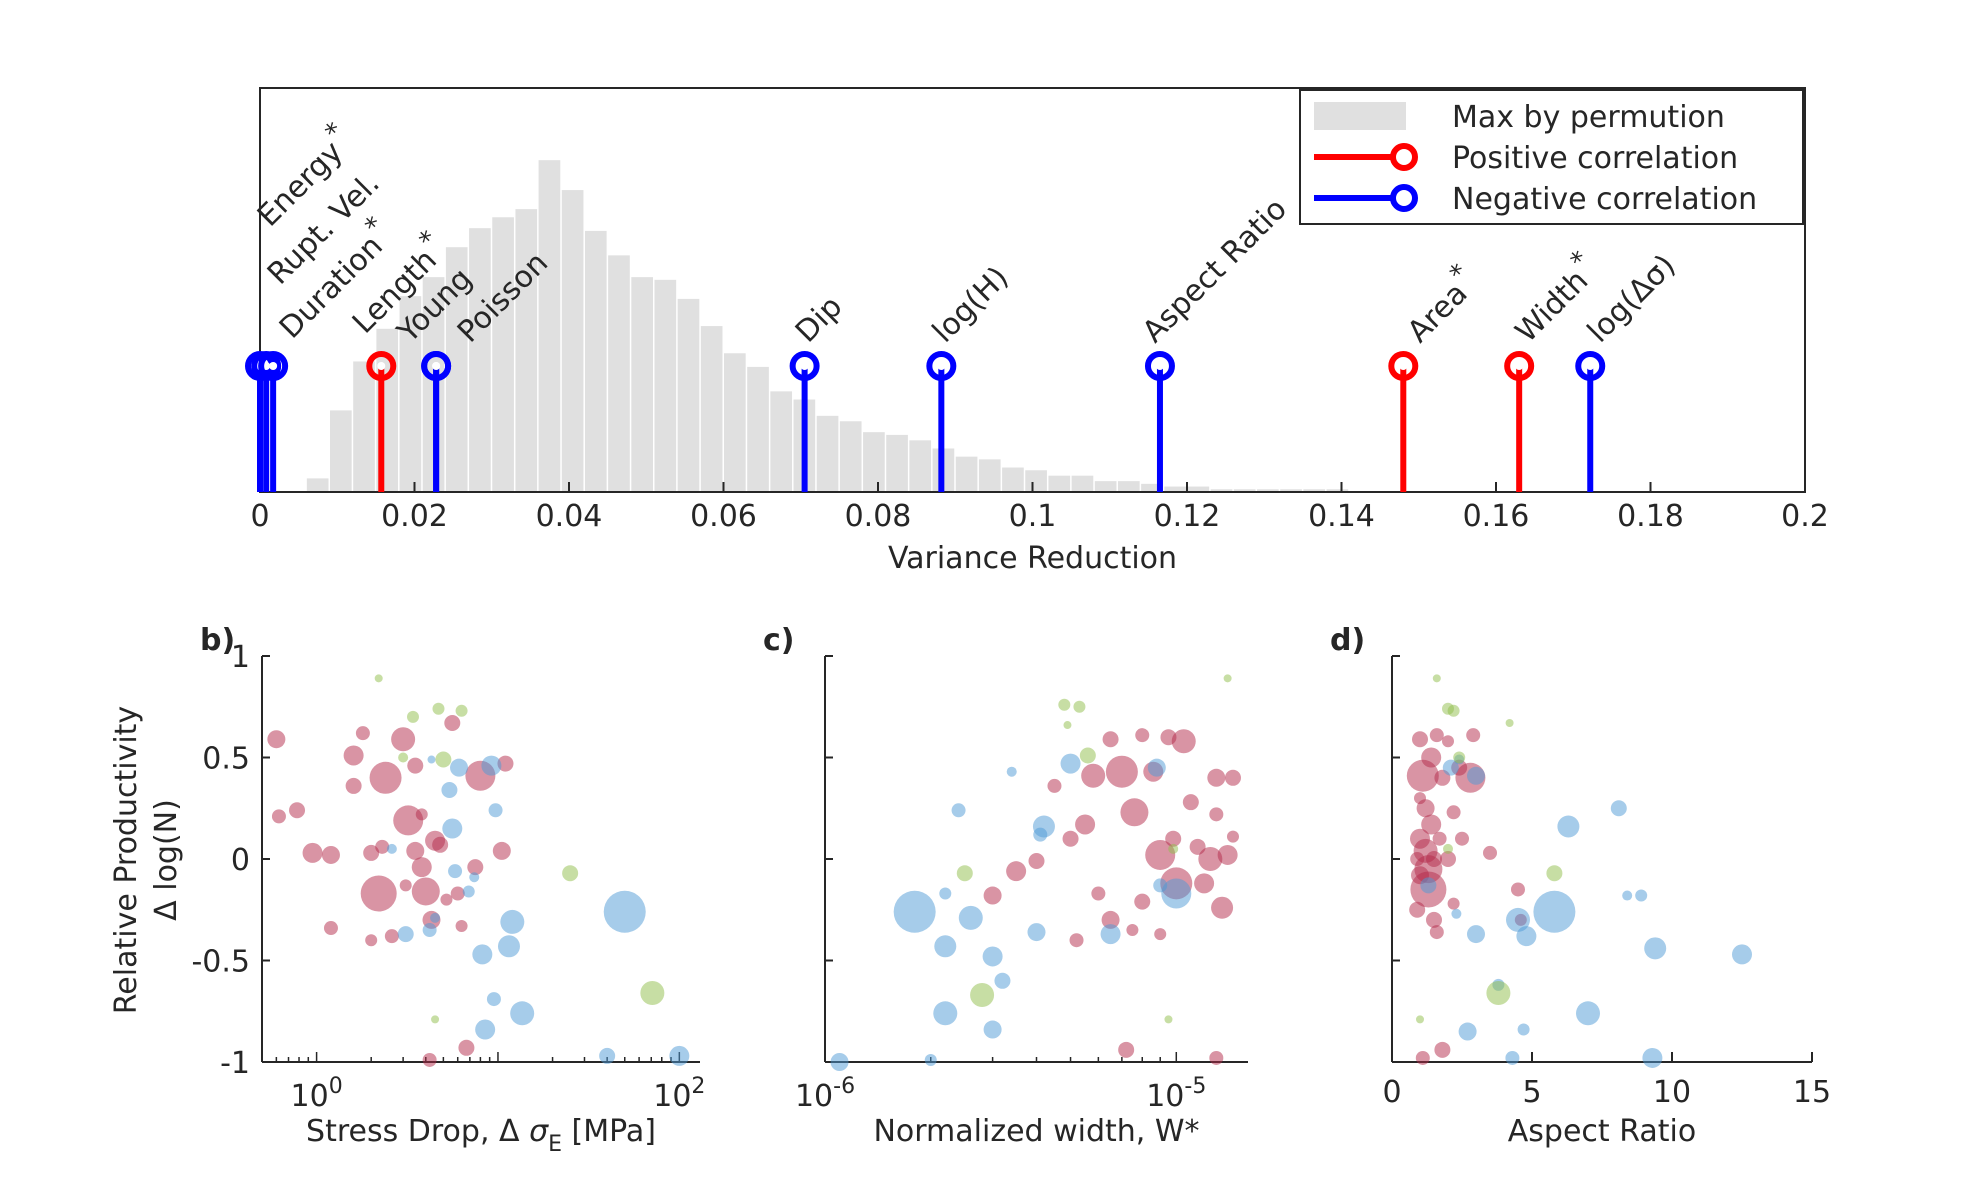 The width and height of the screenshot is (1981, 1178). Describe the element at coordinates (1812, 1092) in the screenshot. I see `x-tick-label: 15` at that location.